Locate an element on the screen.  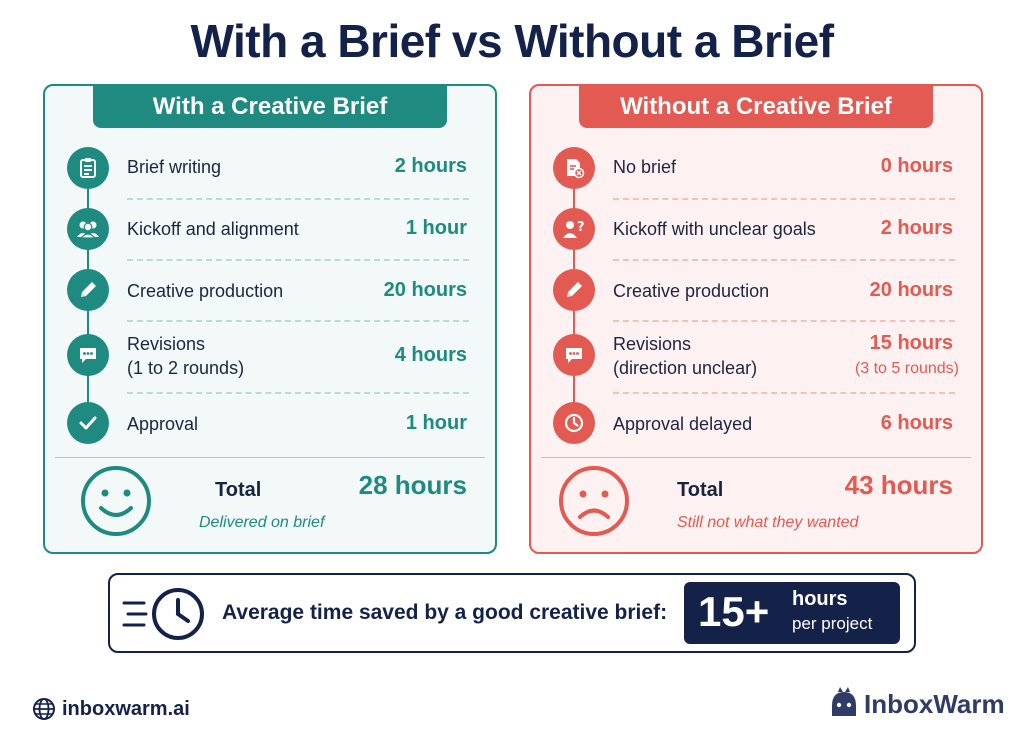
website-link: inboxwarm.ai is located at coordinates (111, 709).